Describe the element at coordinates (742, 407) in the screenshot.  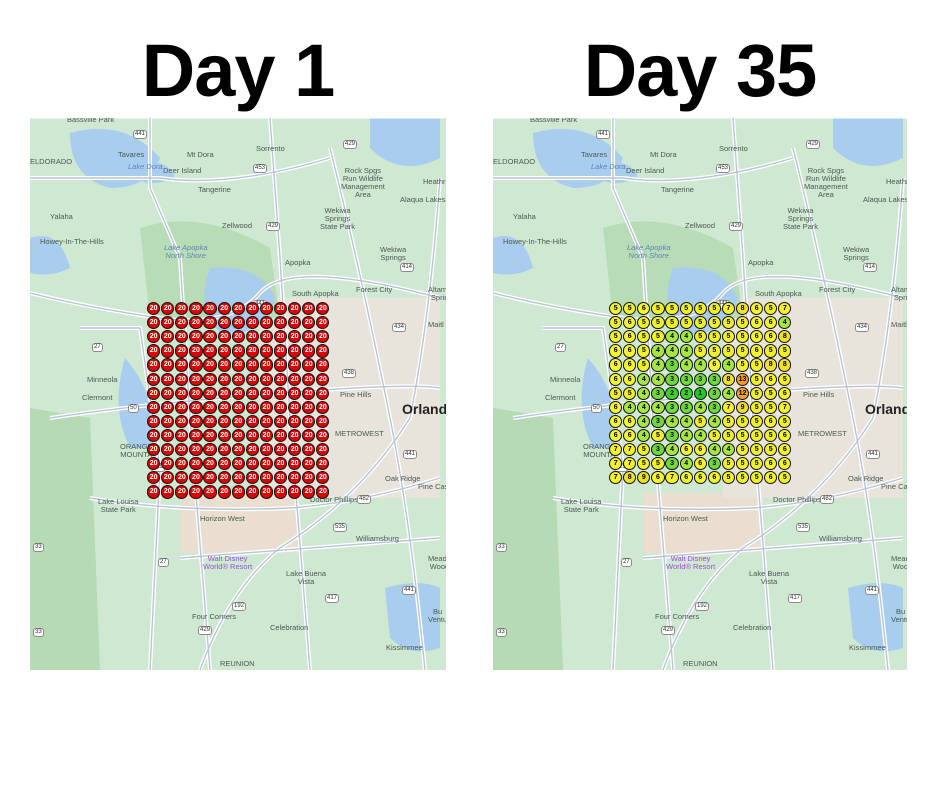
I see `rank-marker: 9` at that location.